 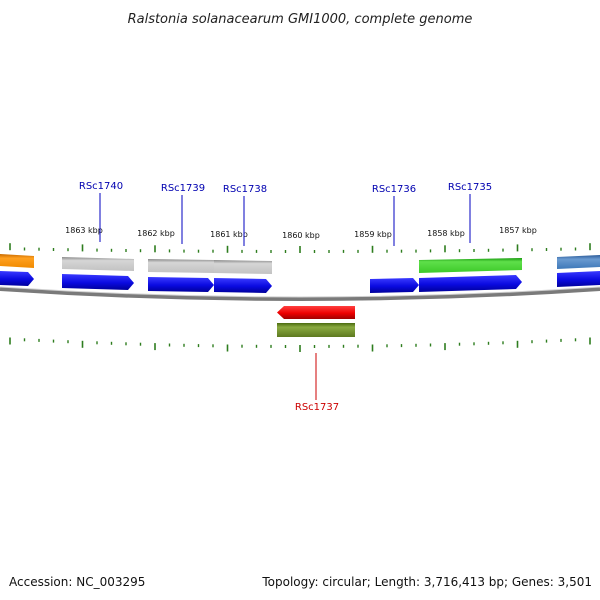 I want to click on feature-green, so click(x=470, y=265).